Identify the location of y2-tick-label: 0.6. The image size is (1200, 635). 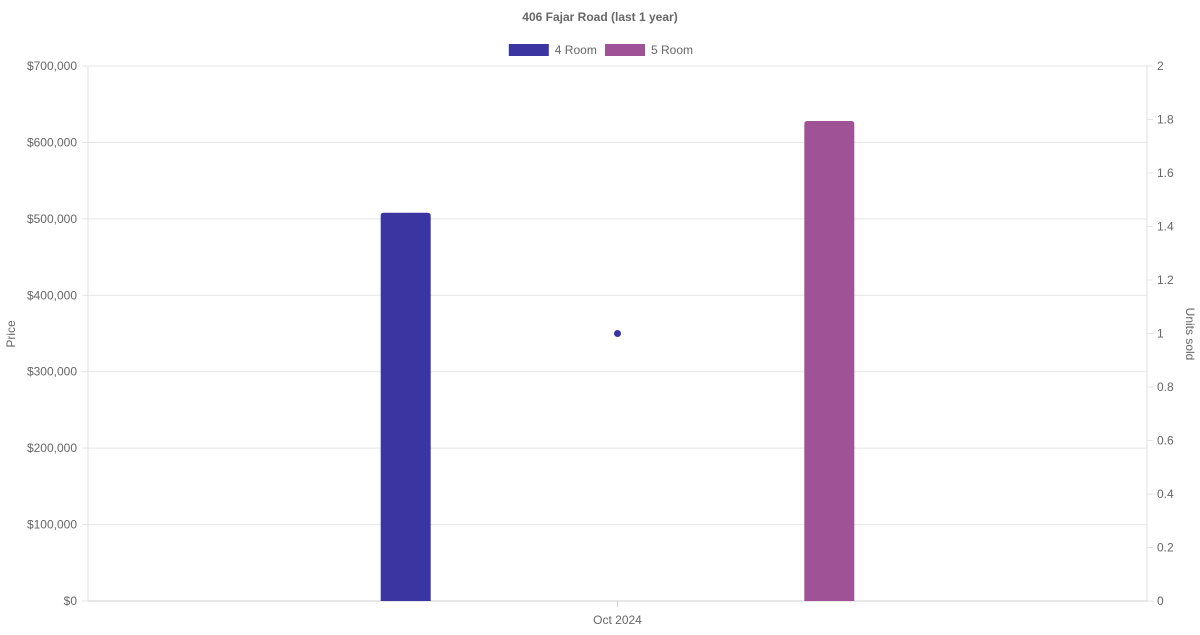
(1165, 441).